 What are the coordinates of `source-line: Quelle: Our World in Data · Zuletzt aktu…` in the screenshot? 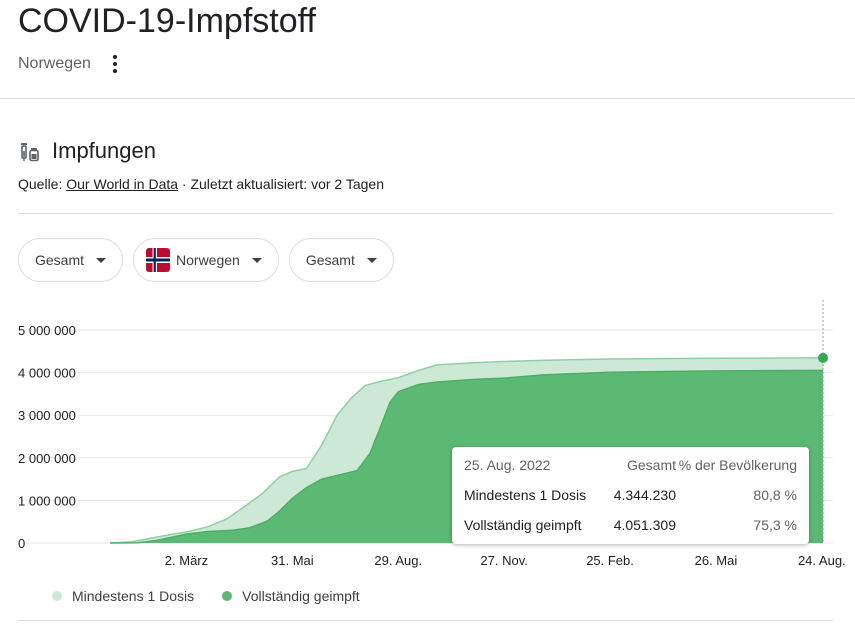 It's located at (201, 184).